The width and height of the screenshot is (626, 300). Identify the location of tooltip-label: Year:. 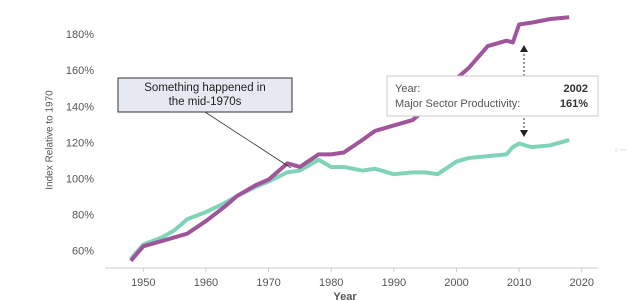
(407, 89).